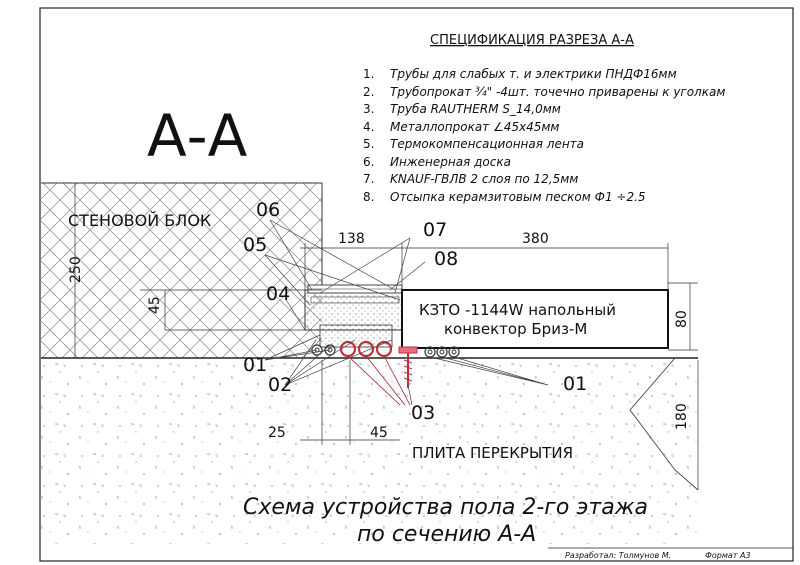 Image resolution: width=800 pixels, height=565 pixels. I want to click on callout-04: 04, so click(278, 294).